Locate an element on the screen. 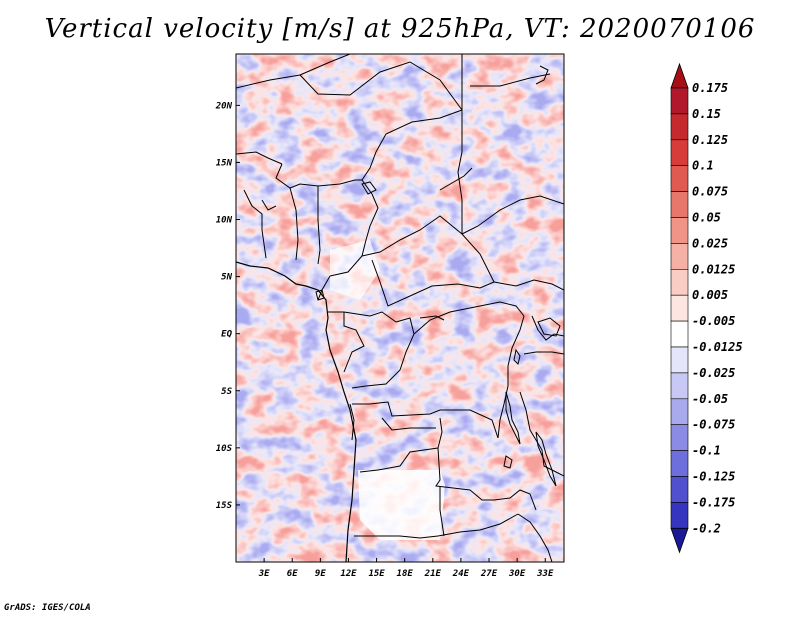 This screenshot has height=618, width=800. colorbar-label: 0.0125 is located at coordinates (713, 269).